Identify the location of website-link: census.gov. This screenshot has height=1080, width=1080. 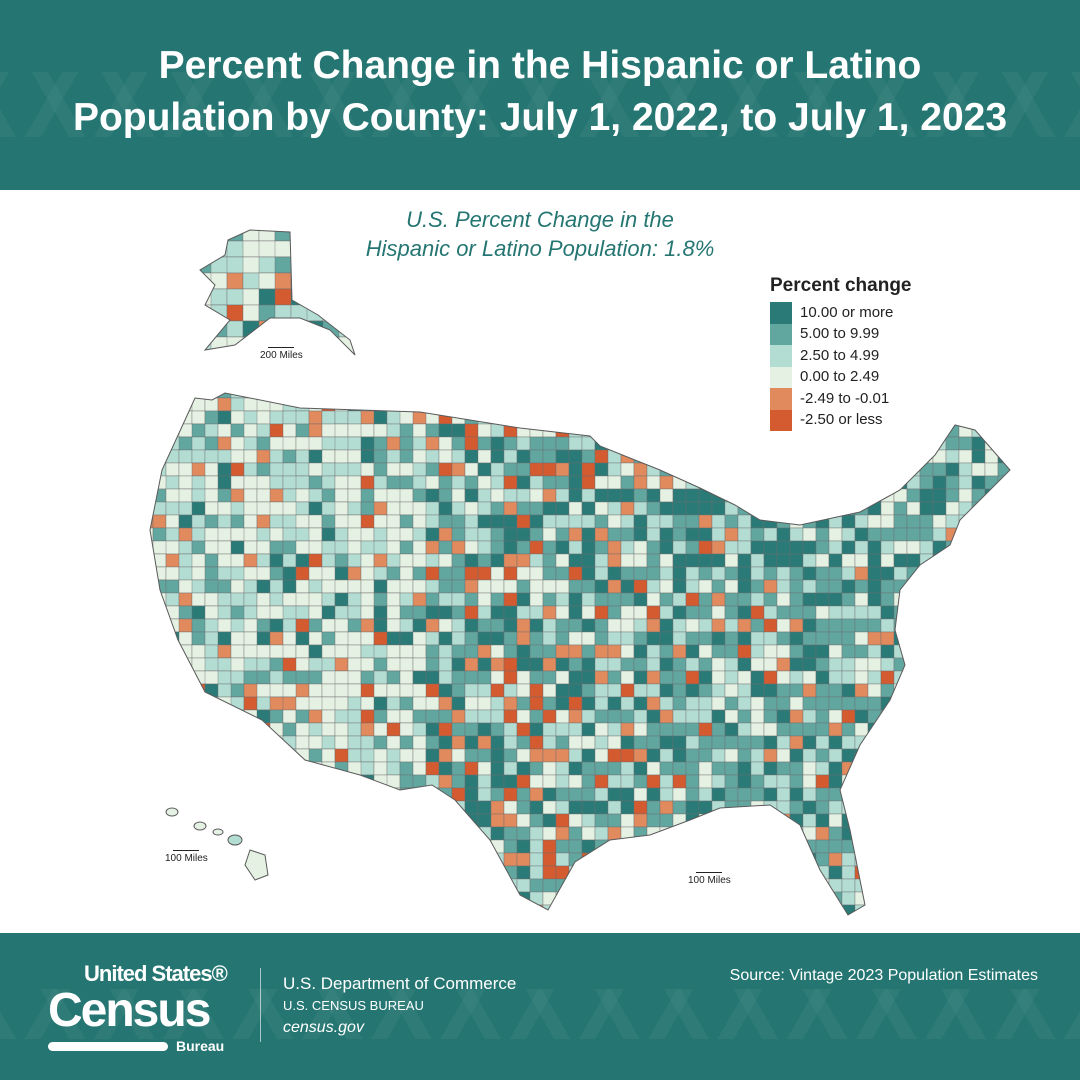
(323, 1027).